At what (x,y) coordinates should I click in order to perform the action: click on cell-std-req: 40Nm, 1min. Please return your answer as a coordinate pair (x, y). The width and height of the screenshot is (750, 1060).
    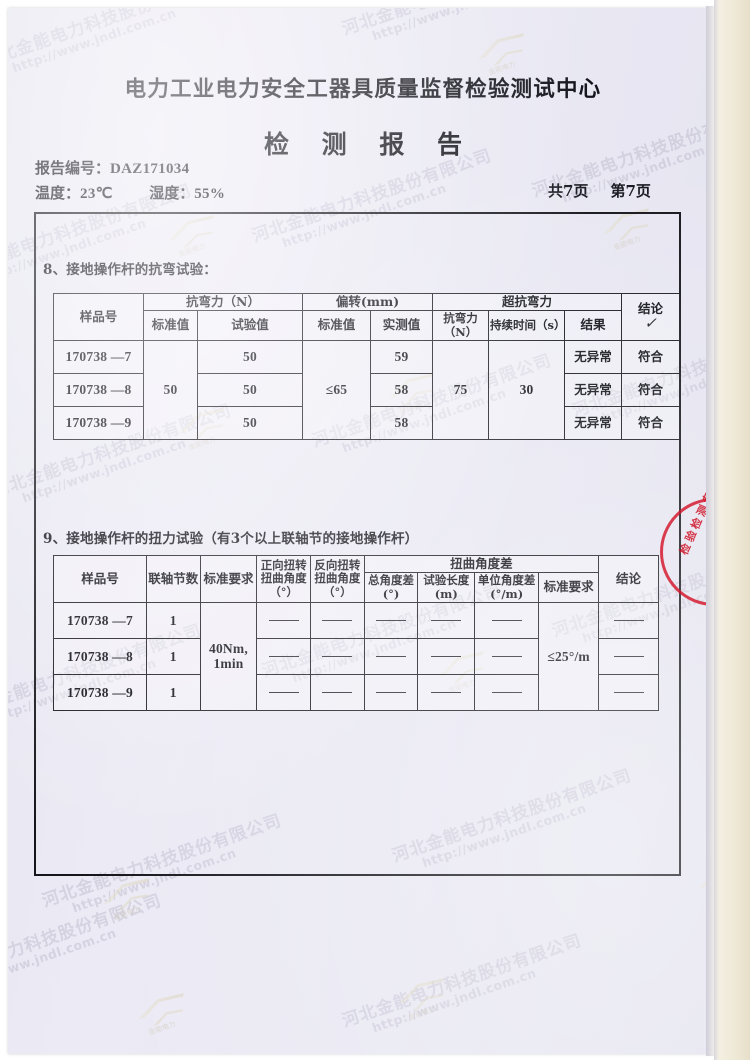
    Looking at the image, I should click on (228, 656).